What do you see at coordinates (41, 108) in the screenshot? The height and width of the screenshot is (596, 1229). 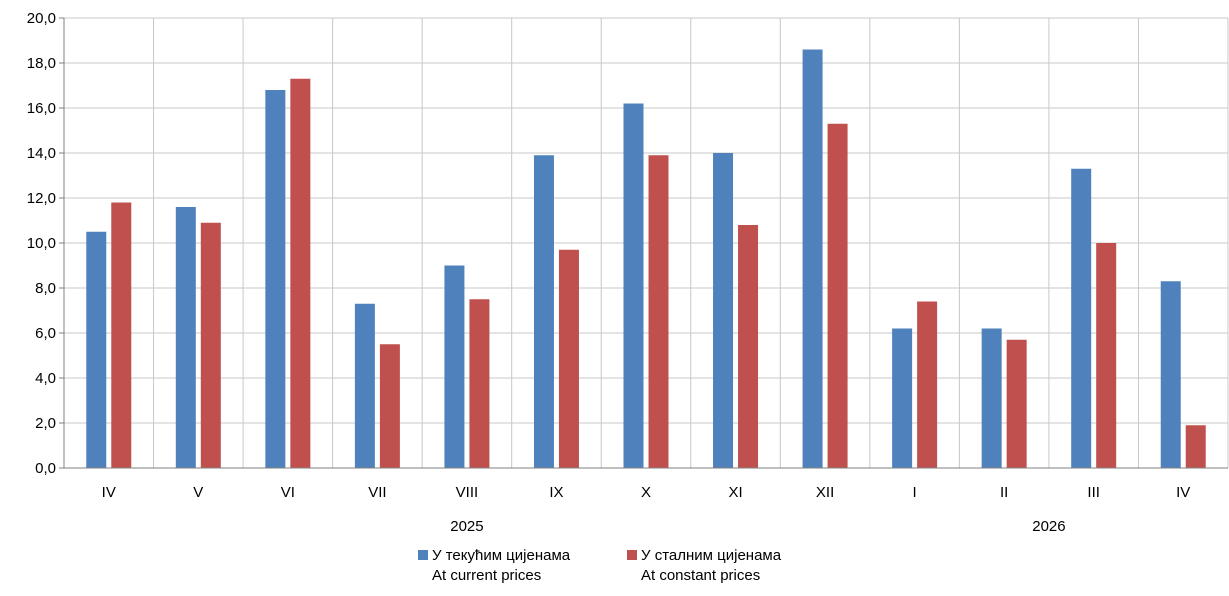 I see `y-tick-label: 16,0` at bounding box center [41, 108].